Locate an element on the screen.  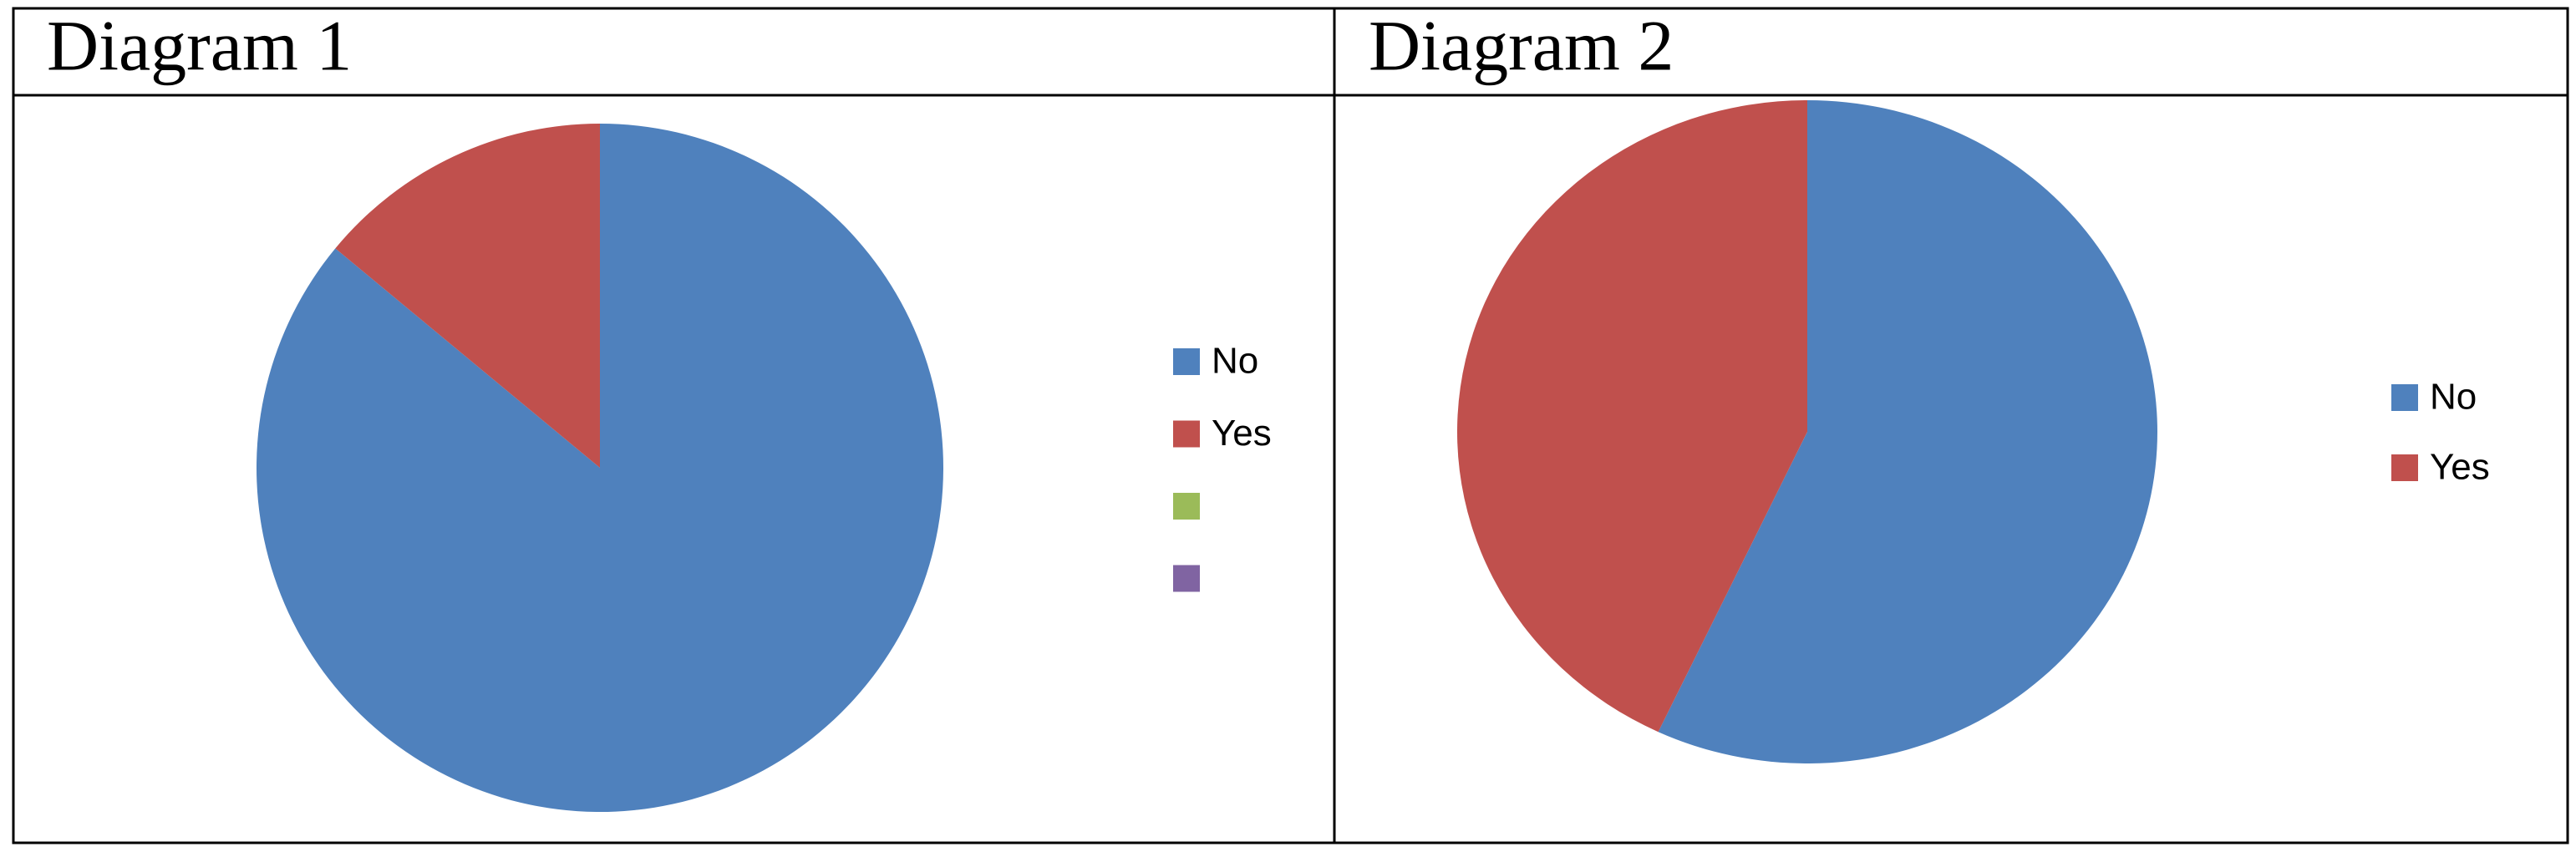
chart-title: Diagram 2 is located at coordinates (1521, 46).